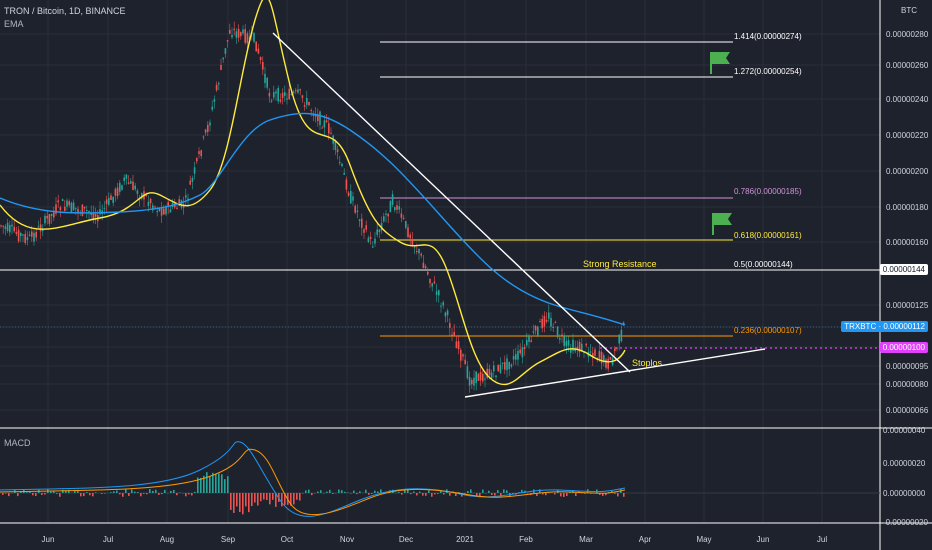 The image size is (932, 550). Describe the element at coordinates (907, 65) in the screenshot. I see `price-tick-label: 0.00000260` at that location.